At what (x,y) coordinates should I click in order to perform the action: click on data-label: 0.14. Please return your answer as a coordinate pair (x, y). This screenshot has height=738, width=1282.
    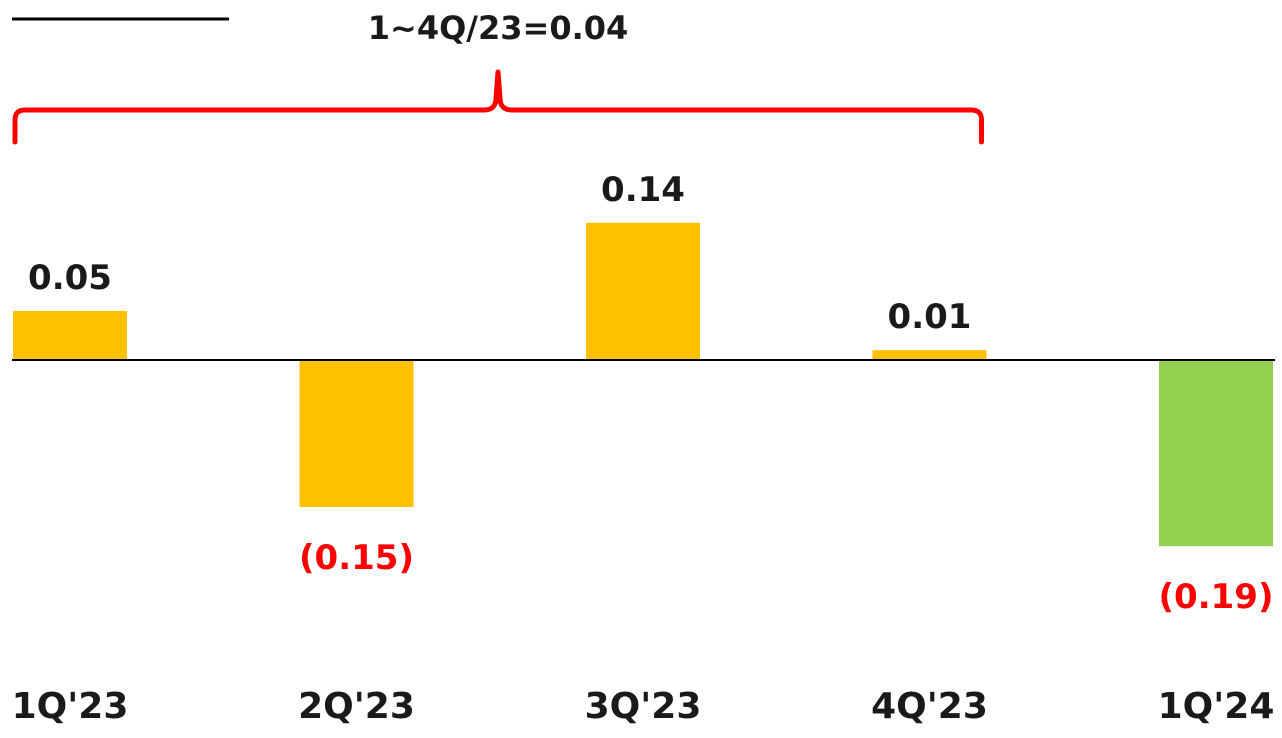
    Looking at the image, I should click on (643, 190).